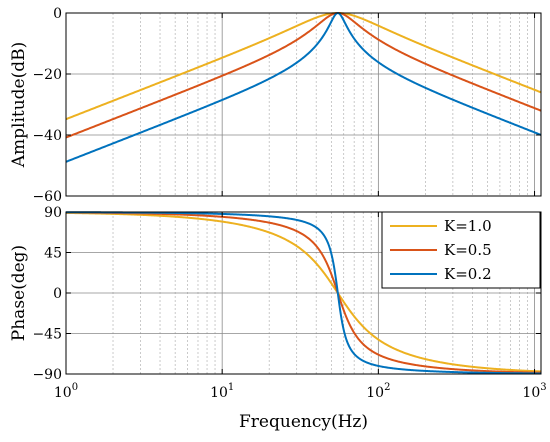 The image size is (550, 442). Describe the element at coordinates (19, 105) in the screenshot. I see `amplitude-y-label: Amplitude(dB)` at that location.